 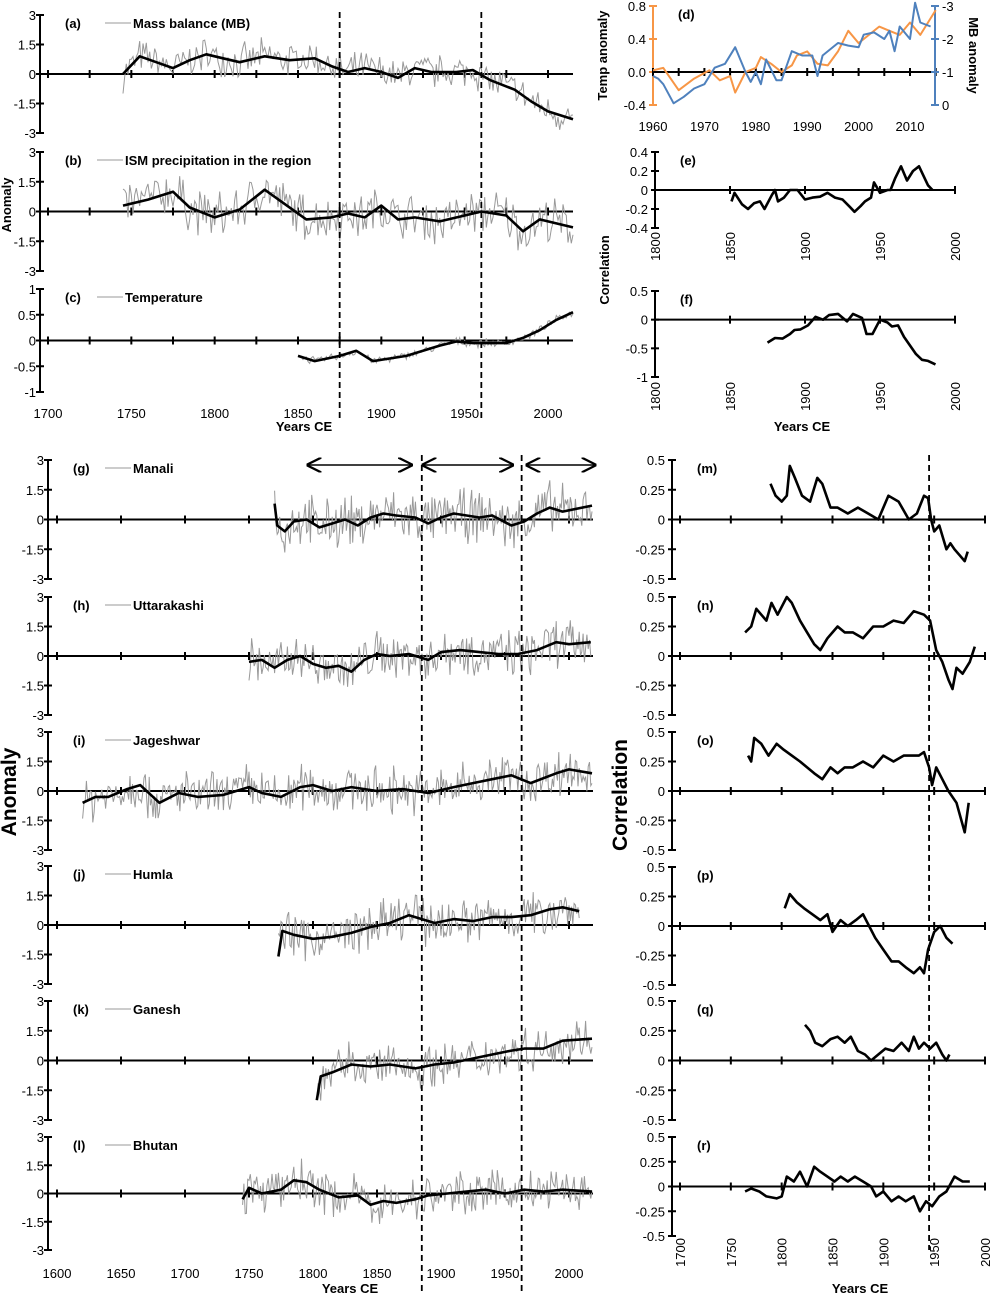 I want to click on legend-label: Mass balance (MB), so click(x=191, y=23).